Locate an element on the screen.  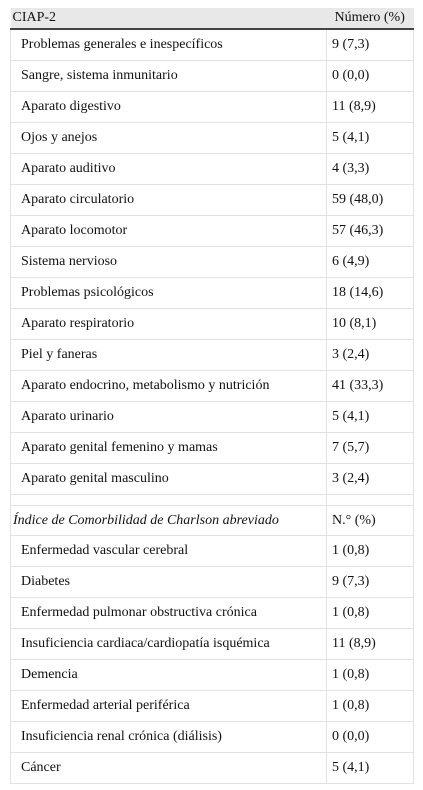
table-row: Diabetes 9 (7,3) is located at coordinates (212, 582).